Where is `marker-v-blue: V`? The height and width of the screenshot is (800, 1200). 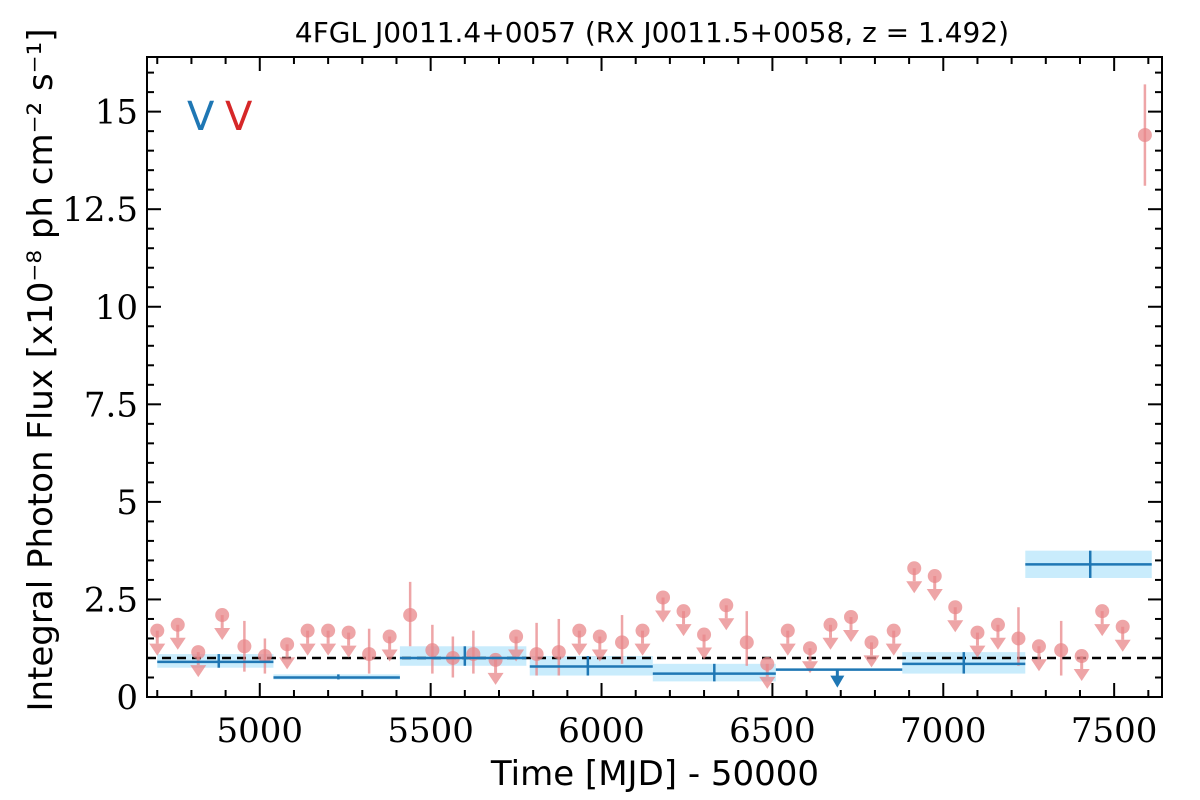
marker-v-blue: V is located at coordinates (201, 117).